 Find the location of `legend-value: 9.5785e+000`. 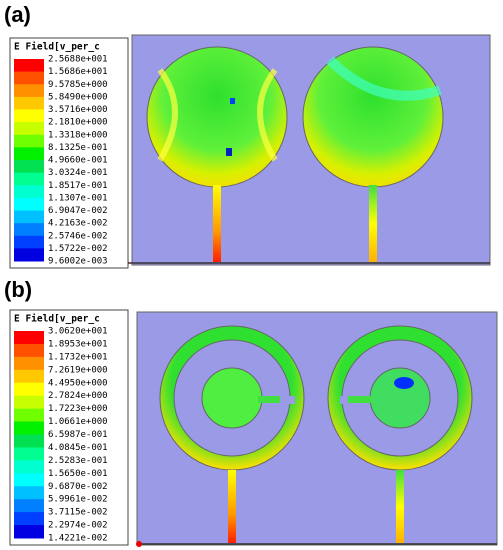

legend-value: 9.5785e+000 is located at coordinates (78, 85).